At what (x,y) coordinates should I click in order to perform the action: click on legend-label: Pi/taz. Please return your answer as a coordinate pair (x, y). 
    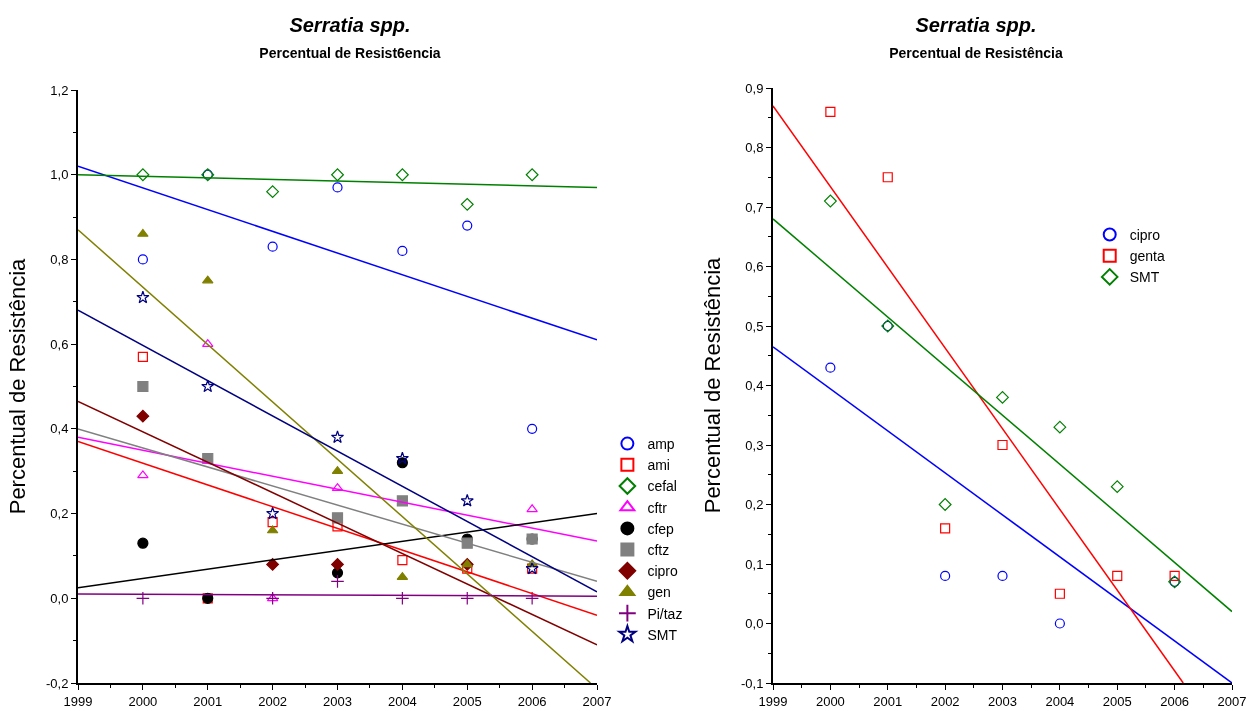
    Looking at the image, I should click on (665, 613).